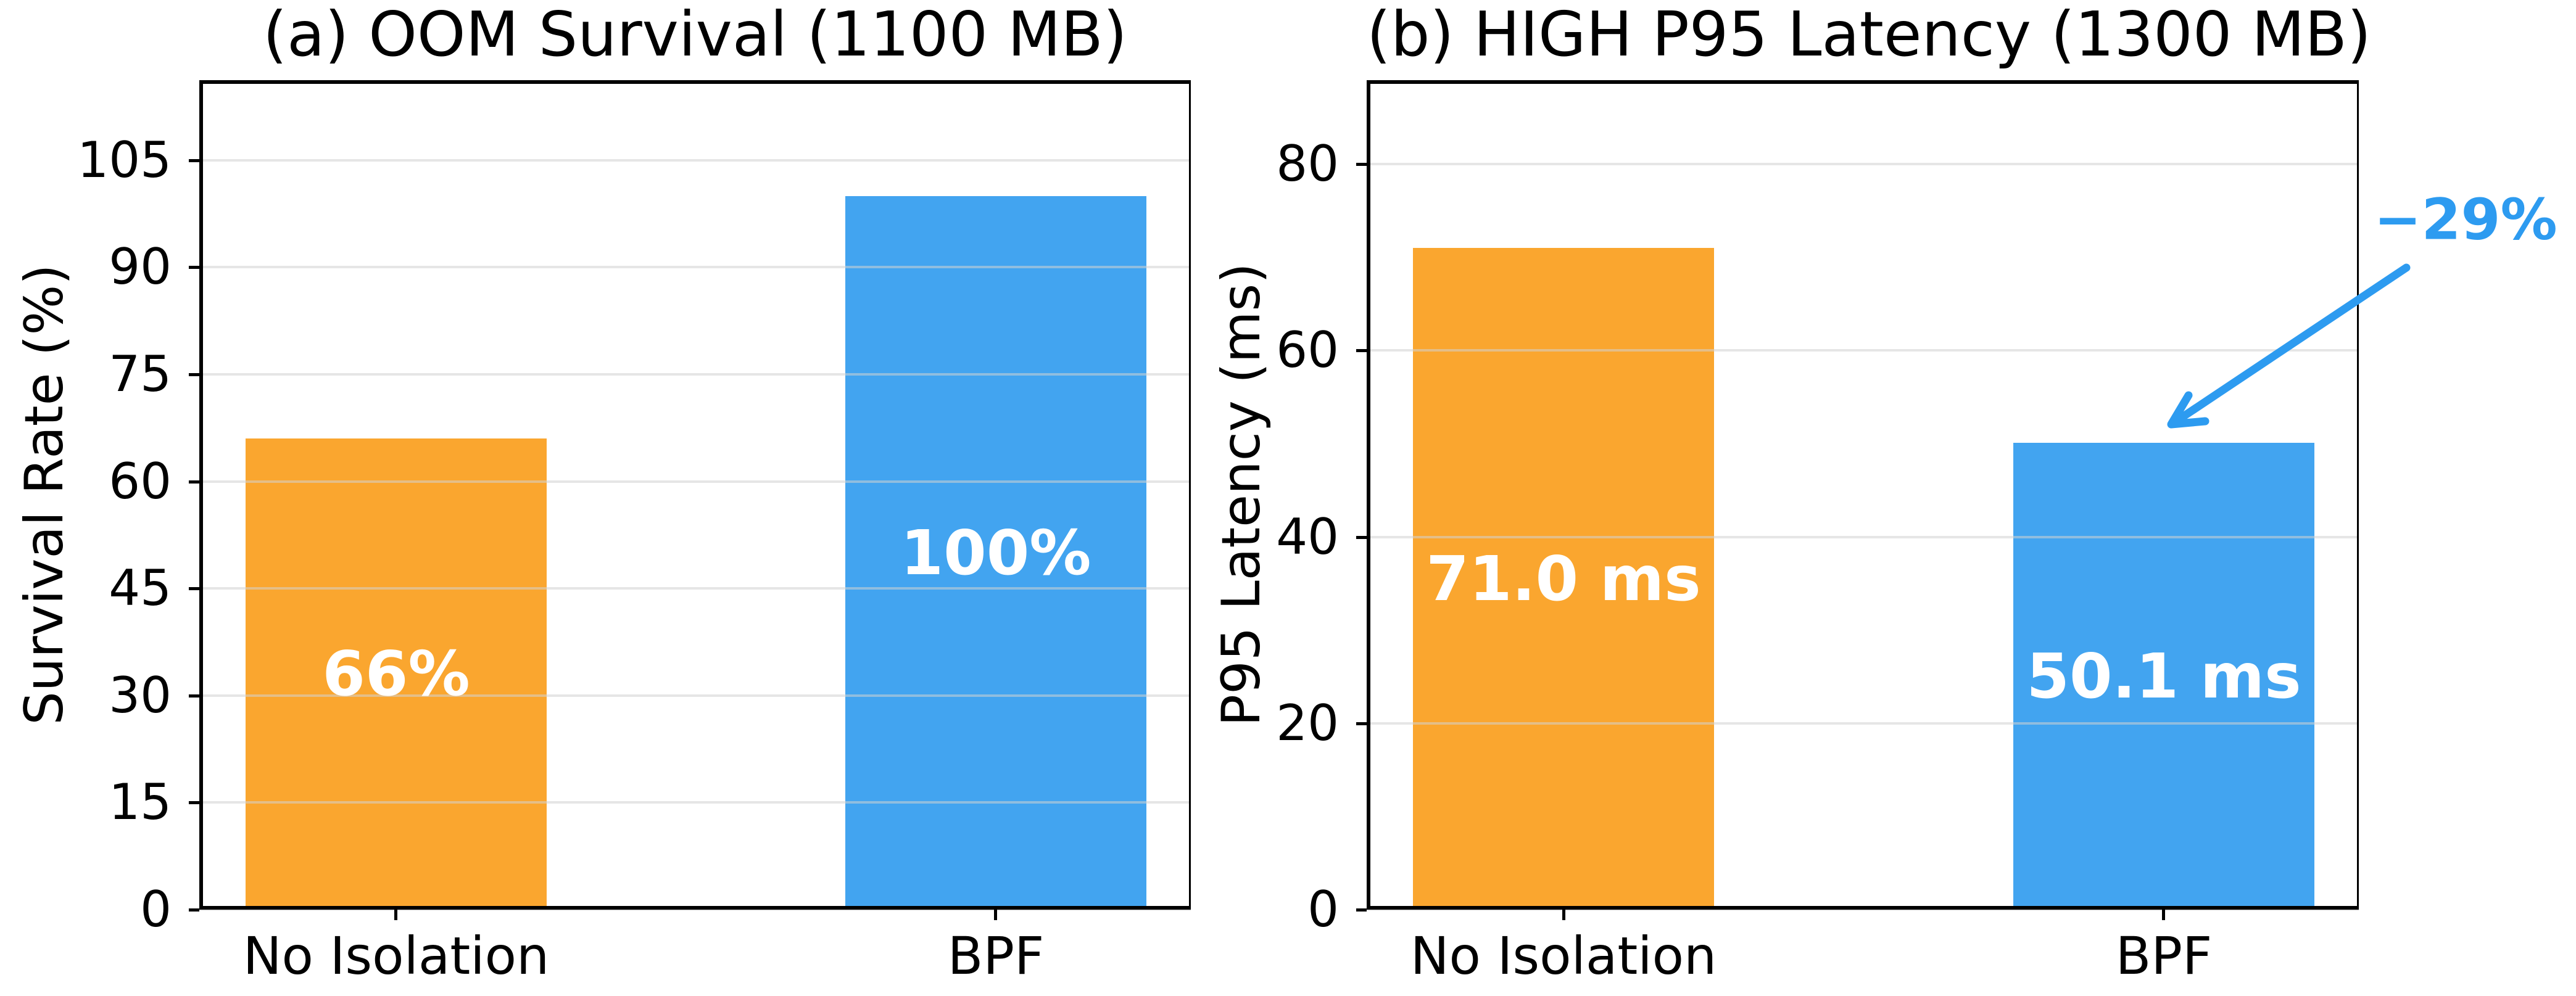  Describe the element at coordinates (2465, 219) in the screenshot. I see `decrease-annotation-label: −29%` at that location.